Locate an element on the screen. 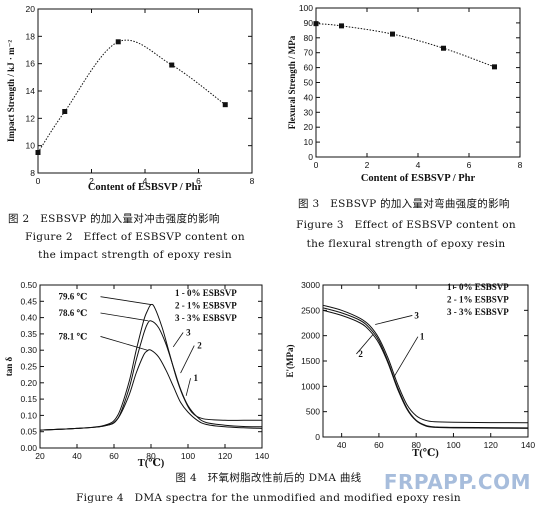  fig3-x-tick-label: 8 is located at coordinates (520, 165).